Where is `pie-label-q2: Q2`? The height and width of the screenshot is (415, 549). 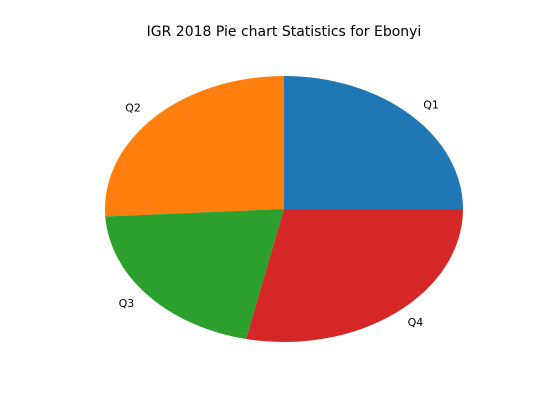
pie-label-q2: Q2 is located at coordinates (133, 108).